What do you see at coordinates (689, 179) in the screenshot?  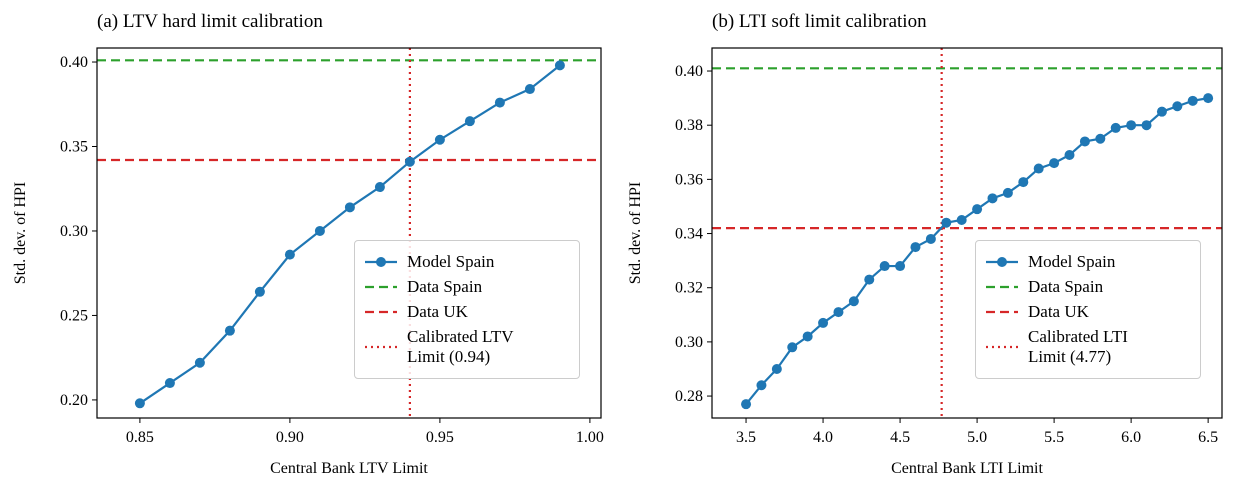 I see `y-tick-label: 0.36` at bounding box center [689, 179].